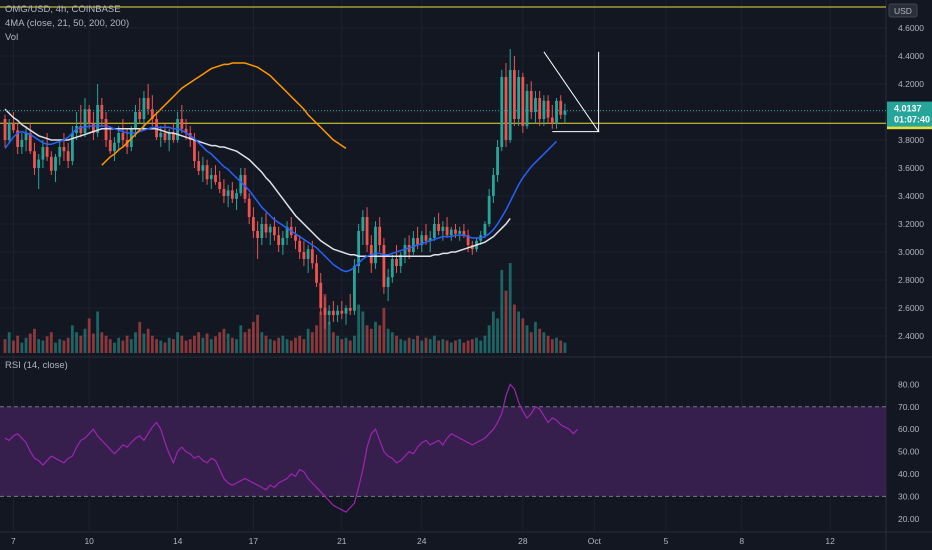  What do you see at coordinates (36, 365) in the screenshot?
I see `rsi-legend: RSI (14, close)` at bounding box center [36, 365].